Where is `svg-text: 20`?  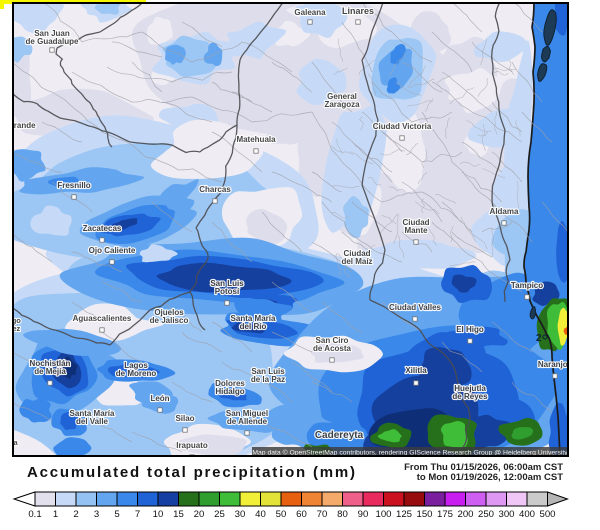 svg-text: 20 is located at coordinates (199, 514).